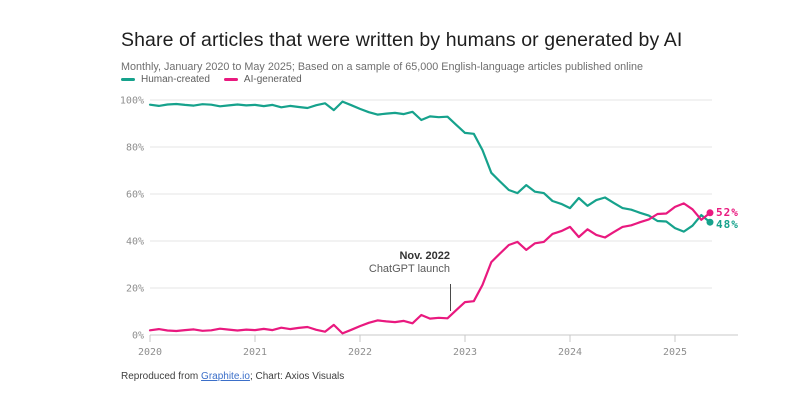  What do you see at coordinates (150, 352) in the screenshot?
I see `x-tick-label-2020: 2020` at bounding box center [150, 352].